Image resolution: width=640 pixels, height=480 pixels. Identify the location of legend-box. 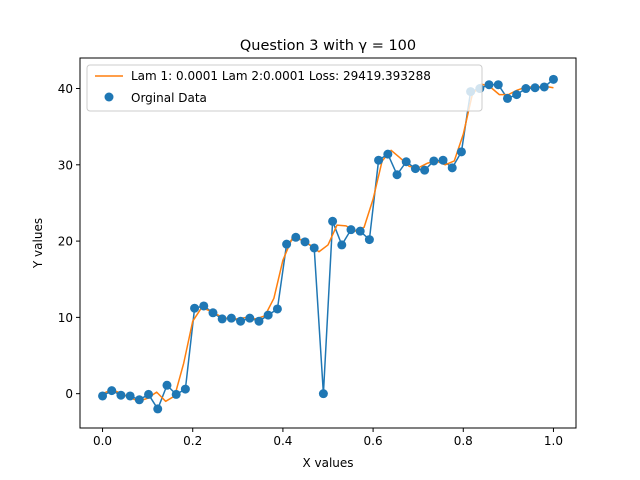
(284, 88).